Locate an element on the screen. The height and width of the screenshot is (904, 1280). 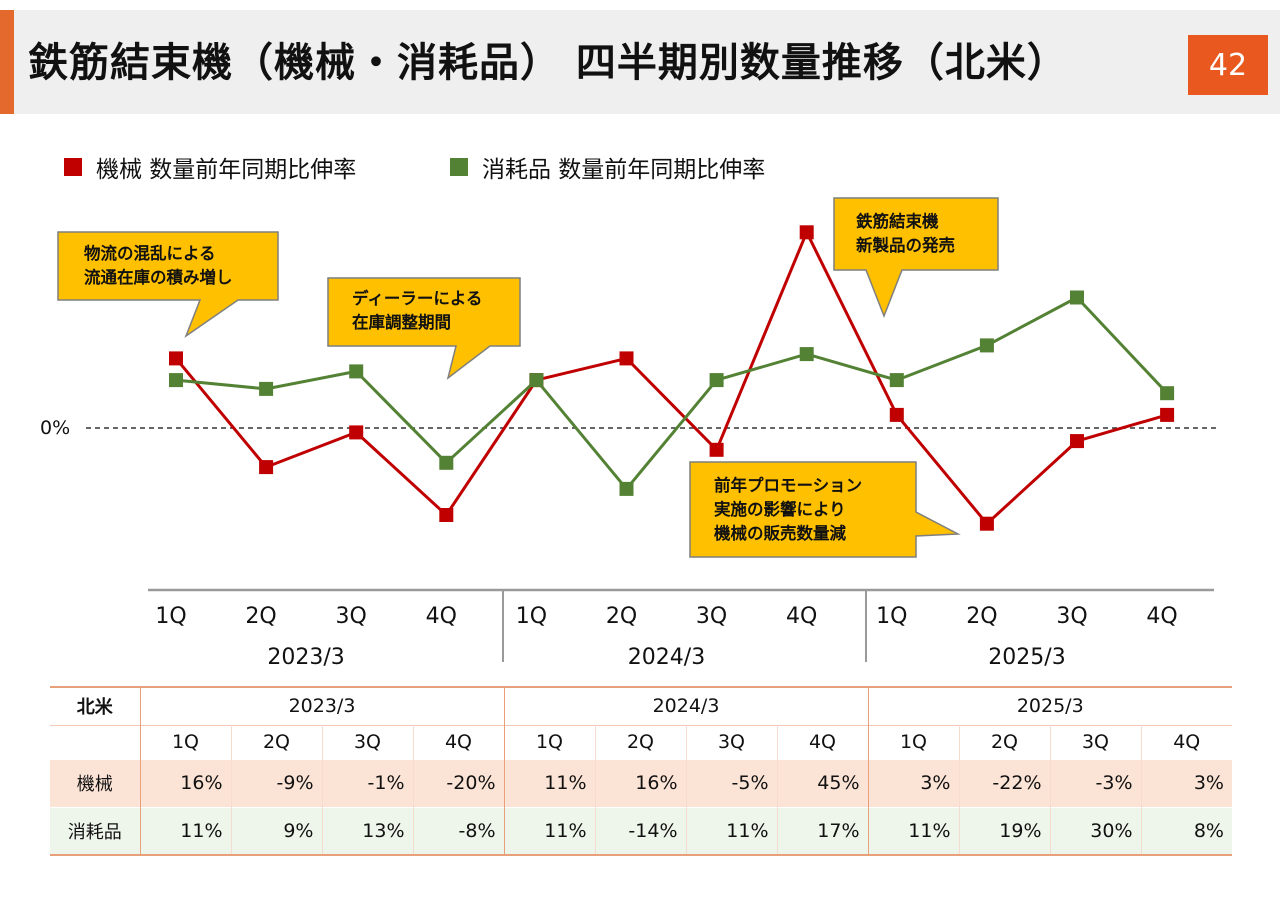
callout-line: 新製品の発売 is located at coordinates (905, 245).